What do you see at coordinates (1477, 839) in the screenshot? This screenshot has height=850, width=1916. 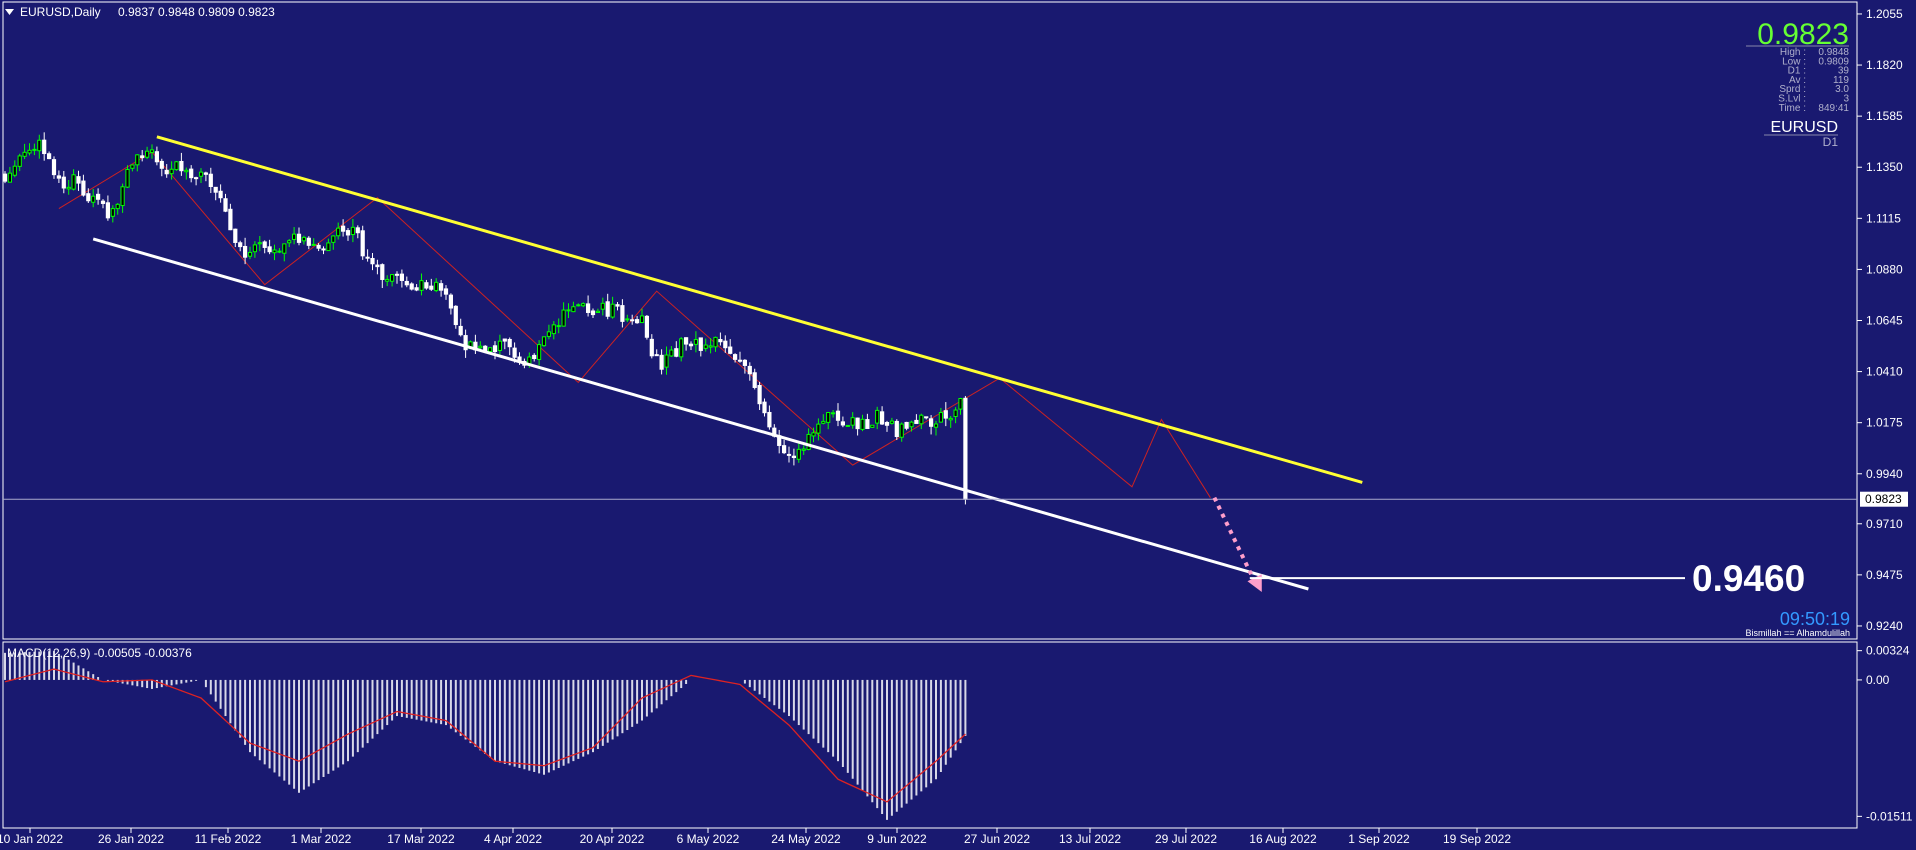 I see `time-tick-label: 19 Sep 2022` at bounding box center [1477, 839].